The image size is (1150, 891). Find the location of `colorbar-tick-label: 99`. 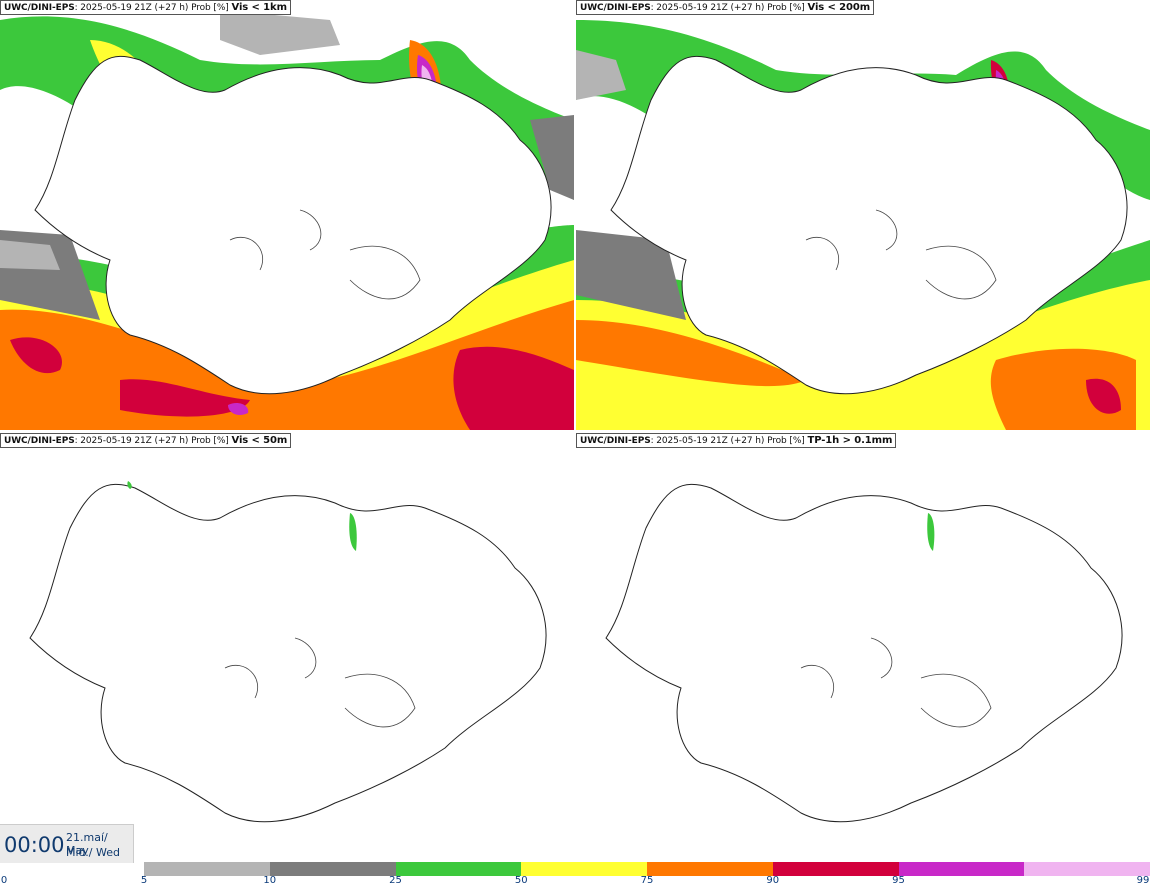

colorbar-tick-label: 99 is located at coordinates (1143, 880).